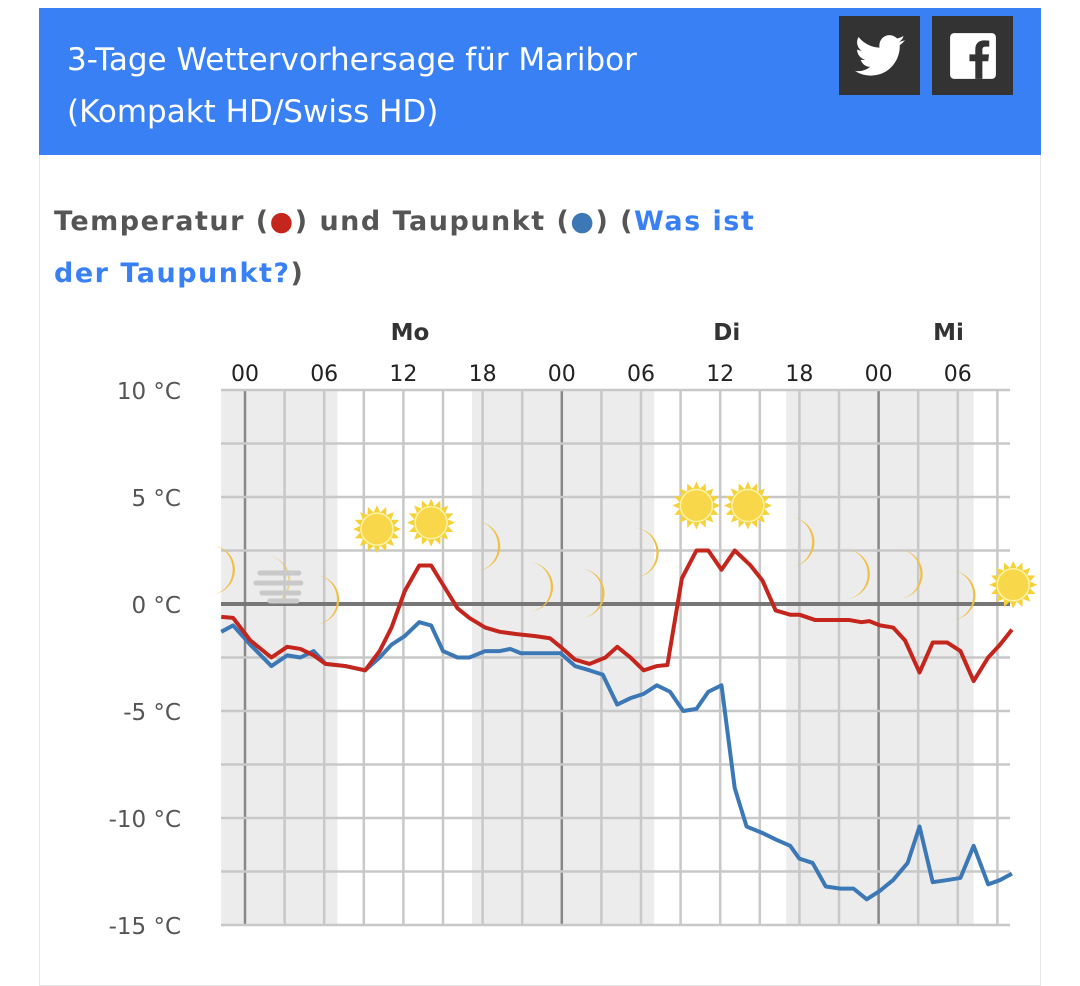 Image resolution: width=1080 pixels, height=986 pixels. Describe the element at coordinates (405, 247) in the screenshot. I see `dewpoint-info-link: Was ist der Taupunkt?` at that location.